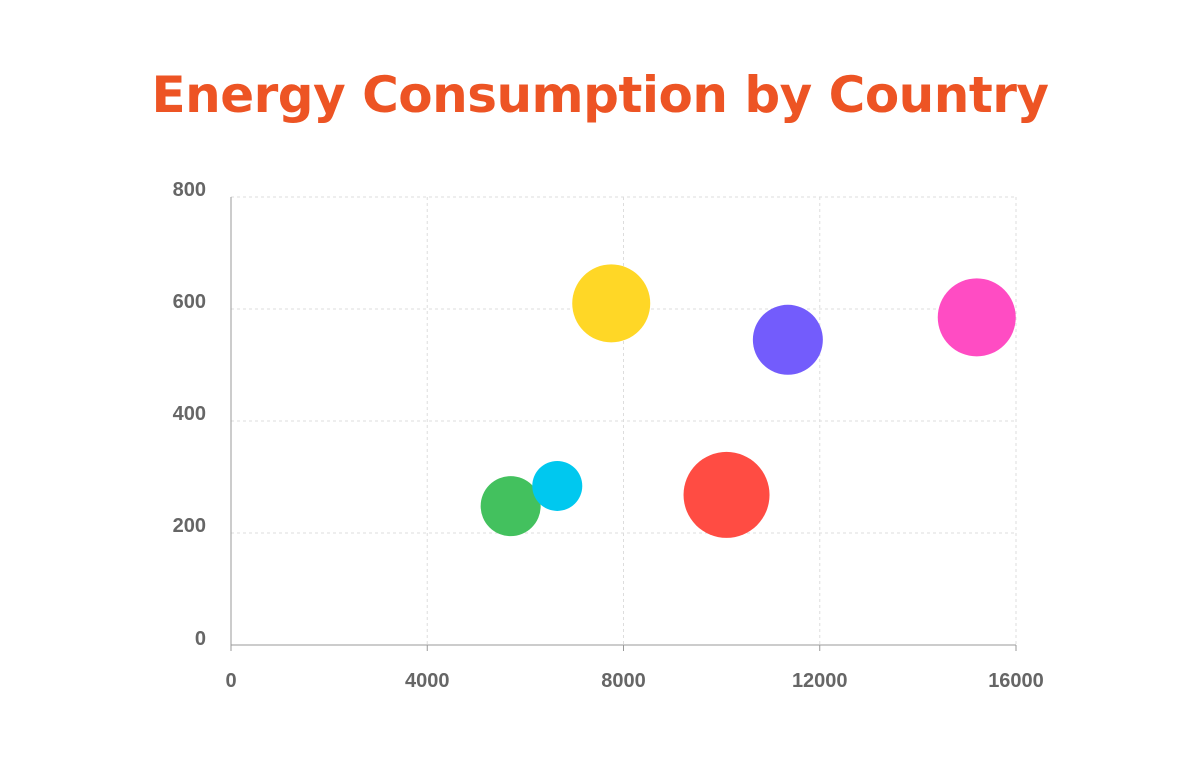 The image size is (1200, 771). Describe the element at coordinates (189, 414) in the screenshot. I see `y-tick-label: 400` at that location.